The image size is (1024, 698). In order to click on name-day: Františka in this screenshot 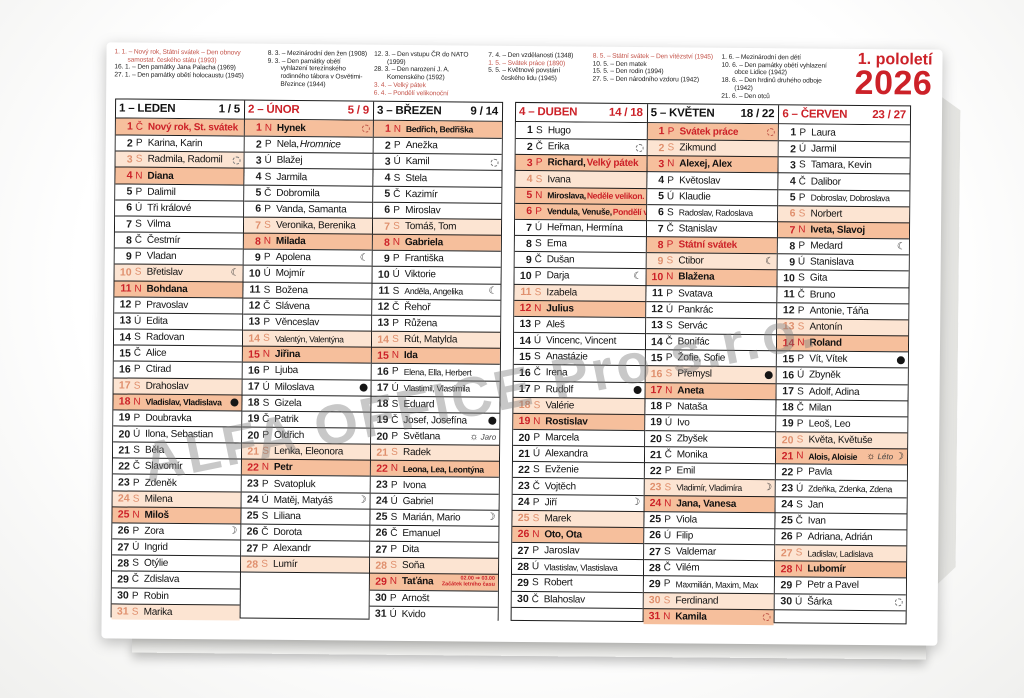, I will do `click(424, 259)`.